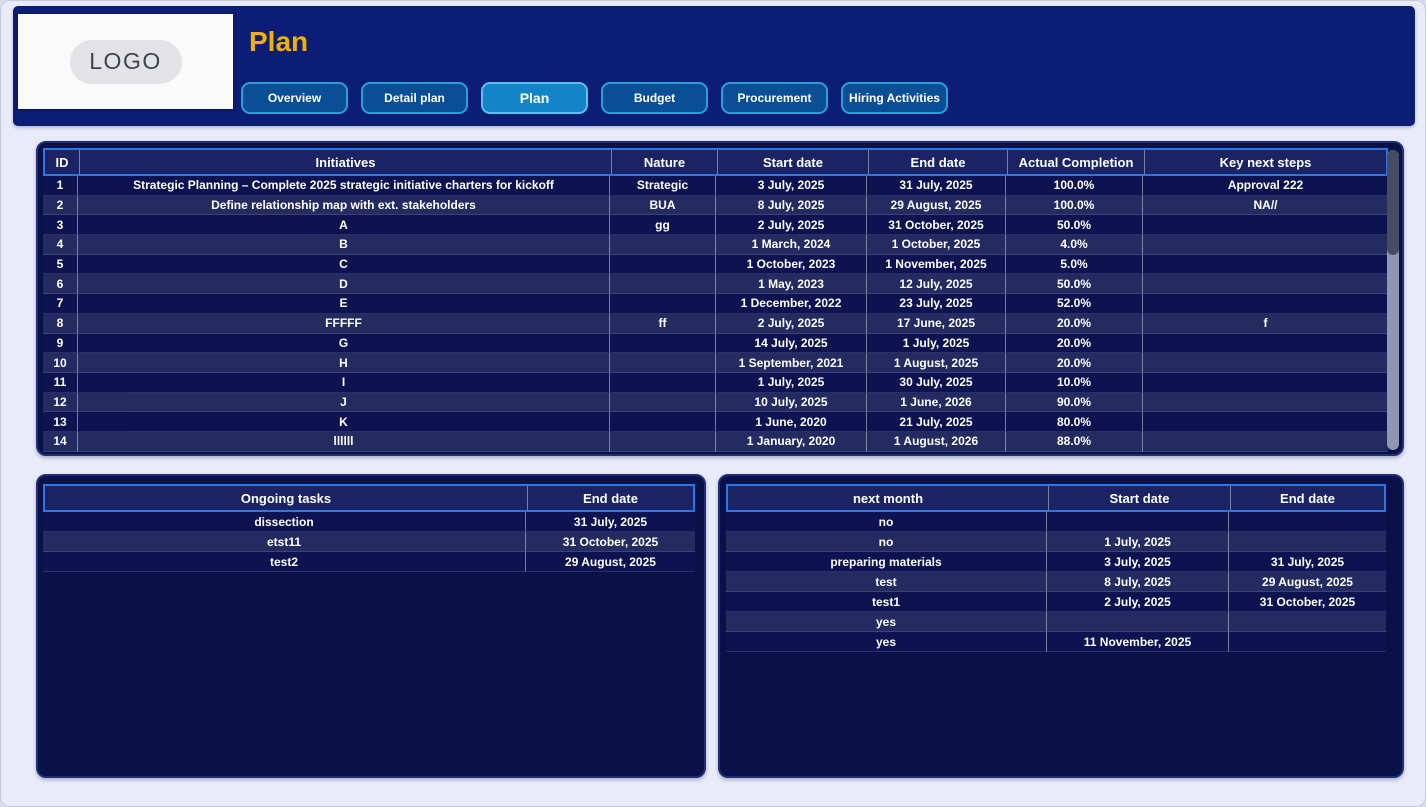 This screenshot has width=1426, height=807. I want to click on cell: 1 May, 2023, so click(791, 284).